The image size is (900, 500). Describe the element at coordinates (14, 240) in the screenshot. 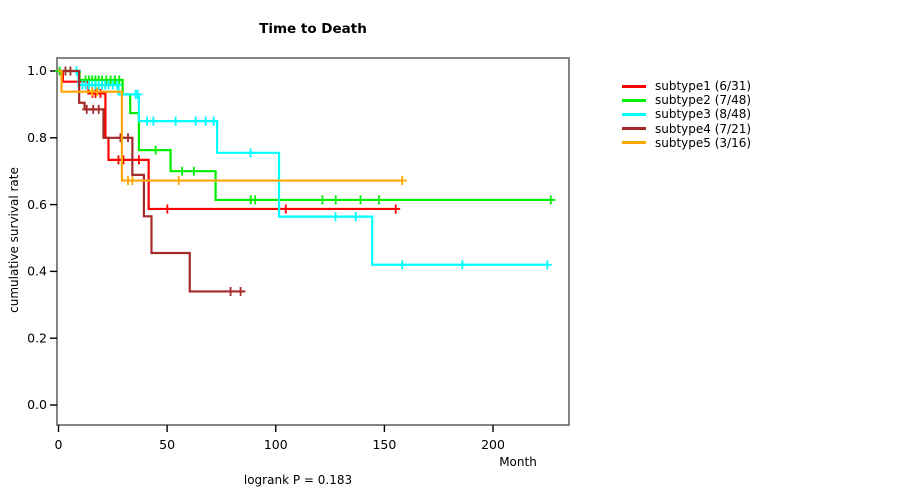

I see `y-axis-label: cumulative survival rate` at that location.